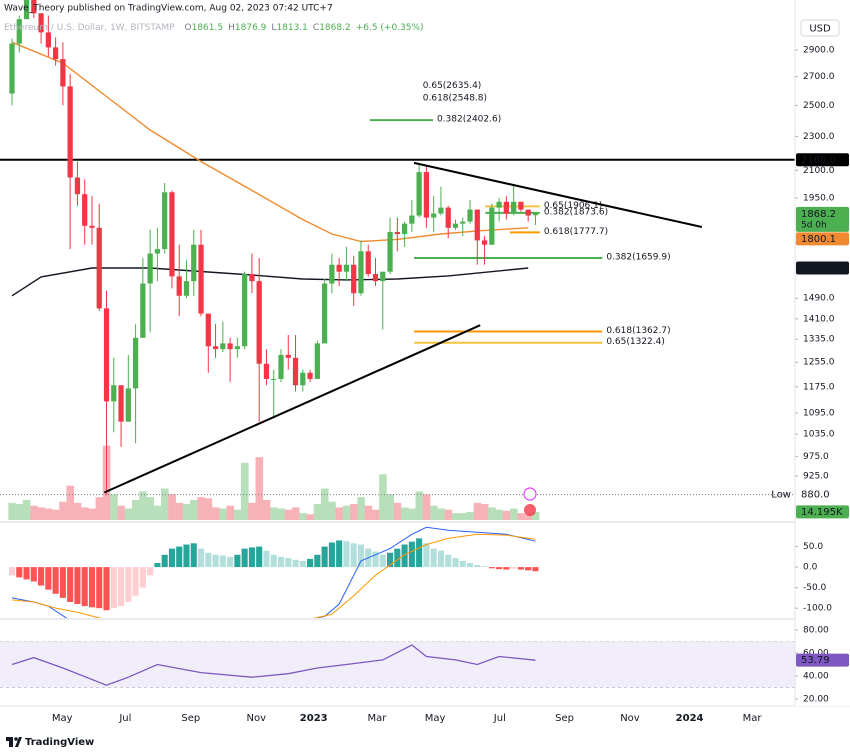 This screenshot has height=752, width=850. What do you see at coordinates (819, 363) in the screenshot?
I see `y-tick-label: 1255.0` at bounding box center [819, 363].